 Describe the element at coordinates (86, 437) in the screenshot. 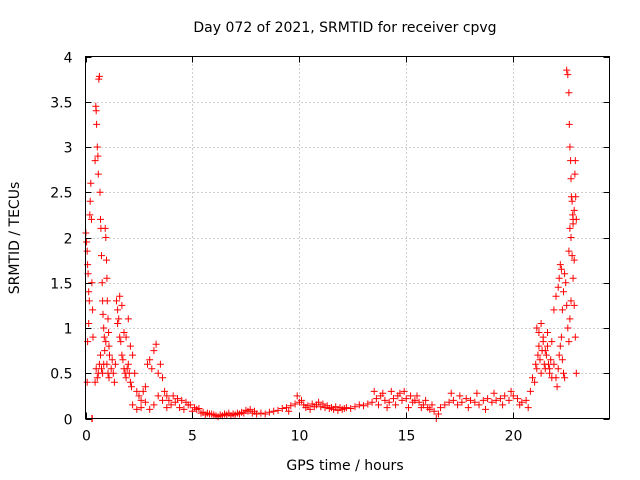

I see `x-tick-label: 0` at that location.